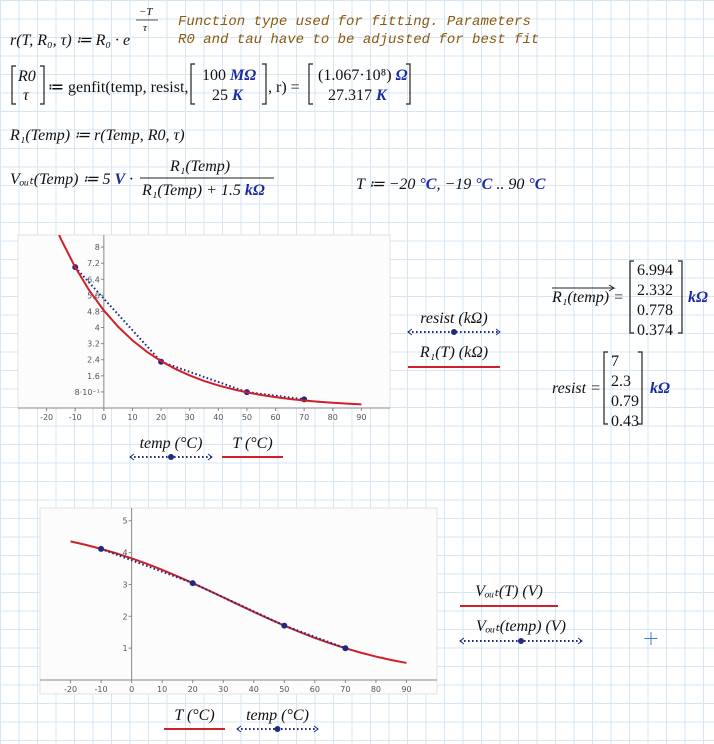 Image resolution: width=714 pixels, height=744 pixels. Describe the element at coordinates (237, 95) in the screenshot. I see `unit: K` at that location.